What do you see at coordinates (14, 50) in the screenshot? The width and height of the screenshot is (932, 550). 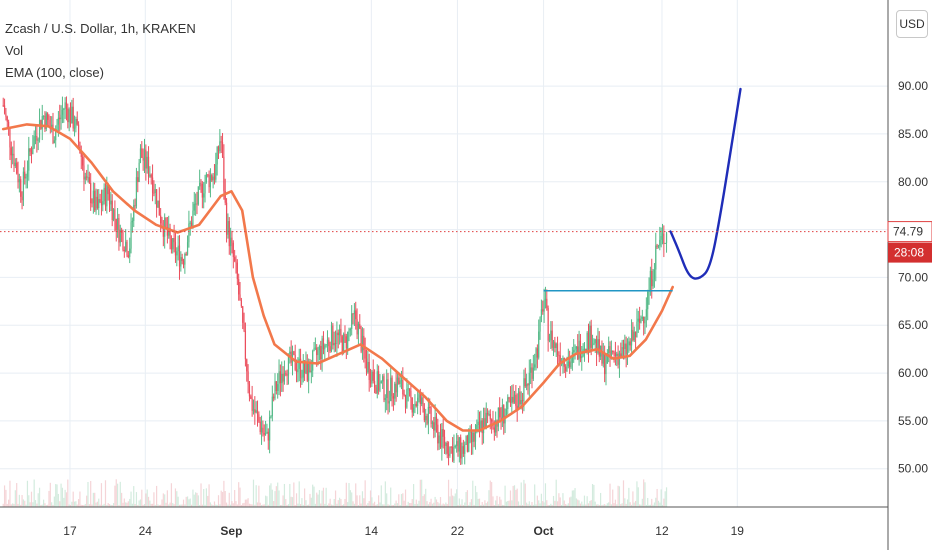 I see `volume-indicator-label: Vol` at bounding box center [14, 50].